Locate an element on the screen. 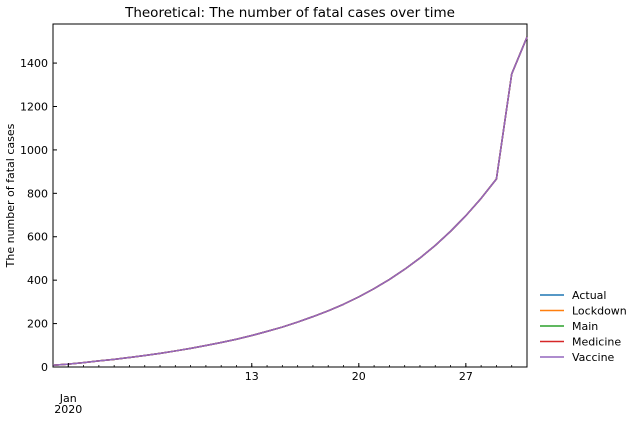 This screenshot has width=638, height=422. x-tick-label: Jan is located at coordinates (68, 398).